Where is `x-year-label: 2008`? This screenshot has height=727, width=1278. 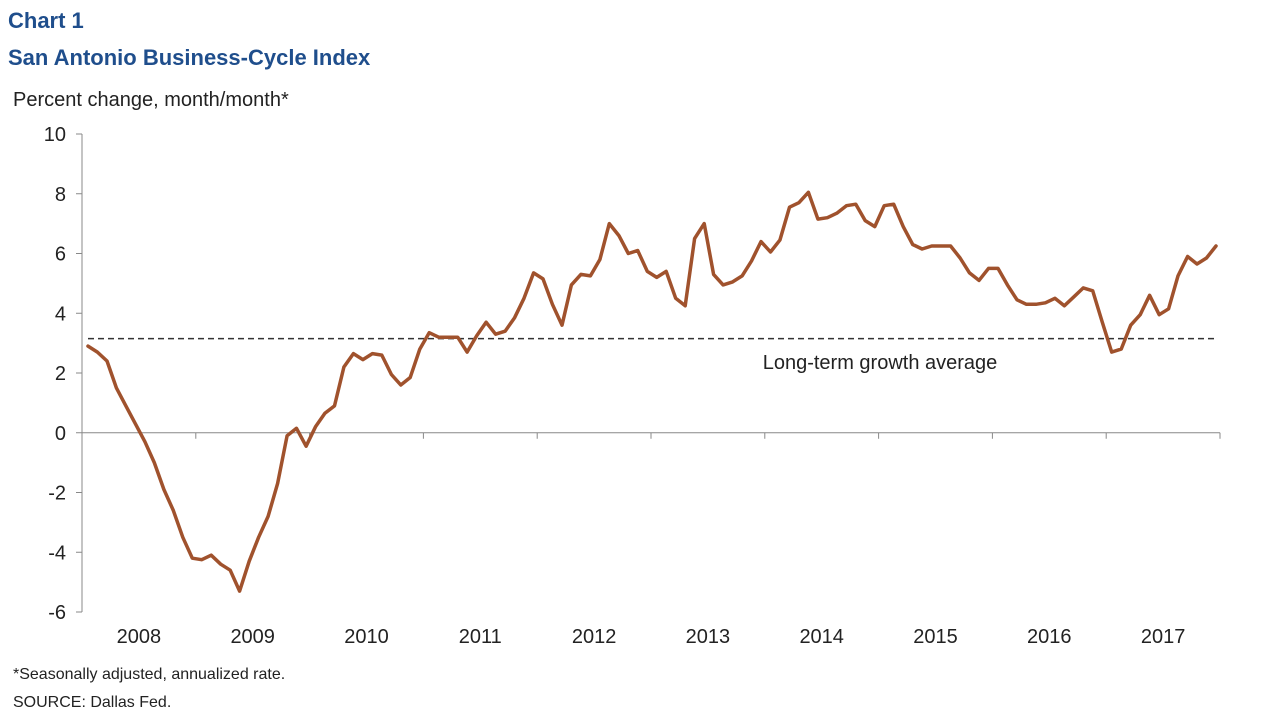 x-year-label: 2008 is located at coordinates (139, 637).